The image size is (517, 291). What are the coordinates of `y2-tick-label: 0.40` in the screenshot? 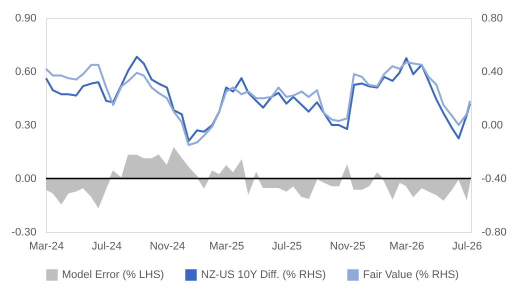 It's located at (492, 72).